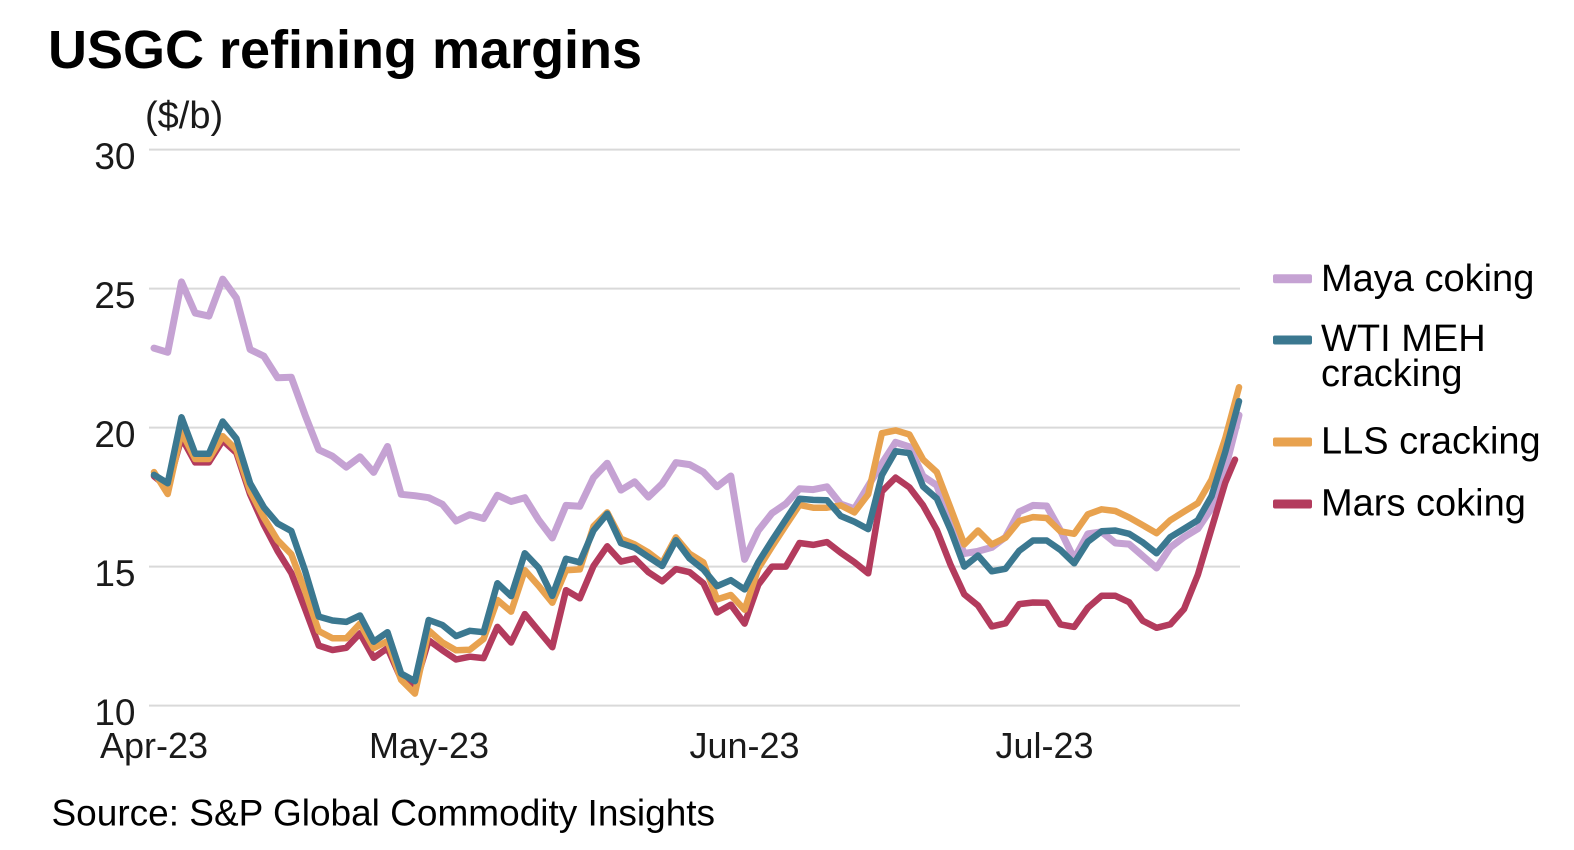 This screenshot has width=1574, height=850. What do you see at coordinates (345, 50) in the screenshot?
I see `svg-text: USGC refining margins` at bounding box center [345, 50].